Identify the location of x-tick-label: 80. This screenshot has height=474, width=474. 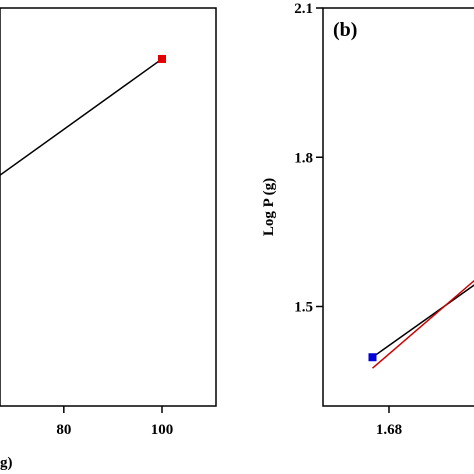
(63, 430).